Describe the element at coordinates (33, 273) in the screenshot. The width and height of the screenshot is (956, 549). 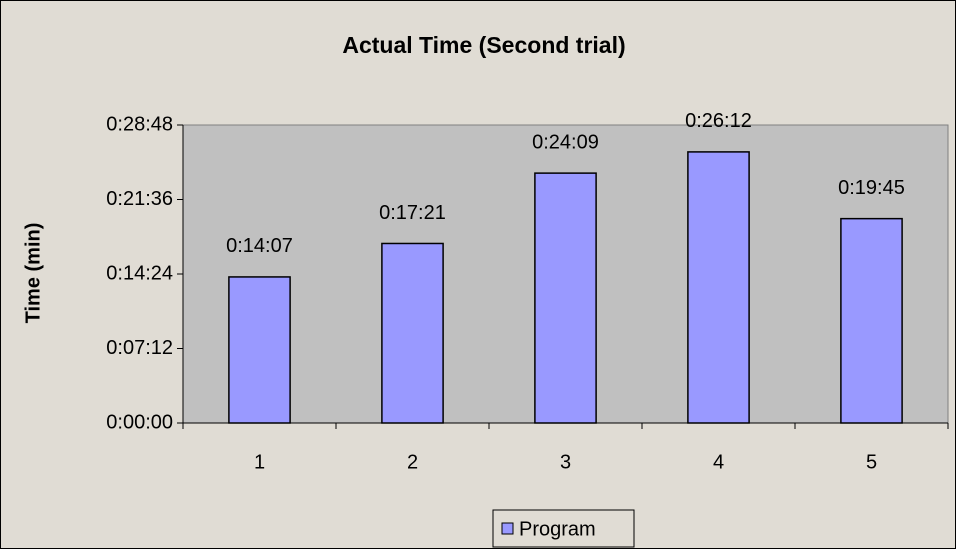
I see `y-axis-label: Time (min)` at that location.